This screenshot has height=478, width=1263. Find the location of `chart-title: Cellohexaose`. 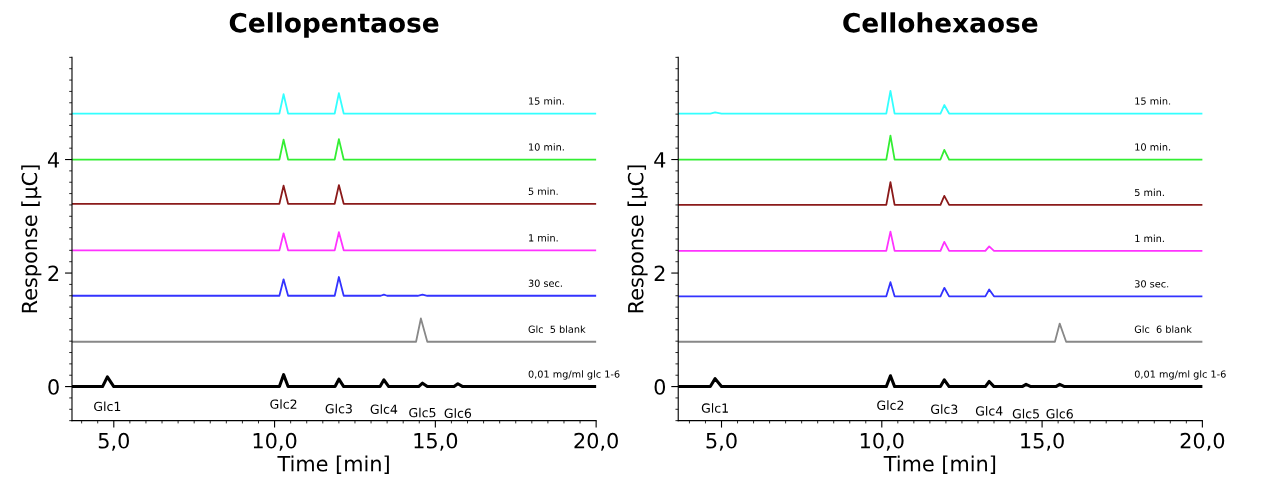

chart-title: Cellohexaose is located at coordinates (940, 22).